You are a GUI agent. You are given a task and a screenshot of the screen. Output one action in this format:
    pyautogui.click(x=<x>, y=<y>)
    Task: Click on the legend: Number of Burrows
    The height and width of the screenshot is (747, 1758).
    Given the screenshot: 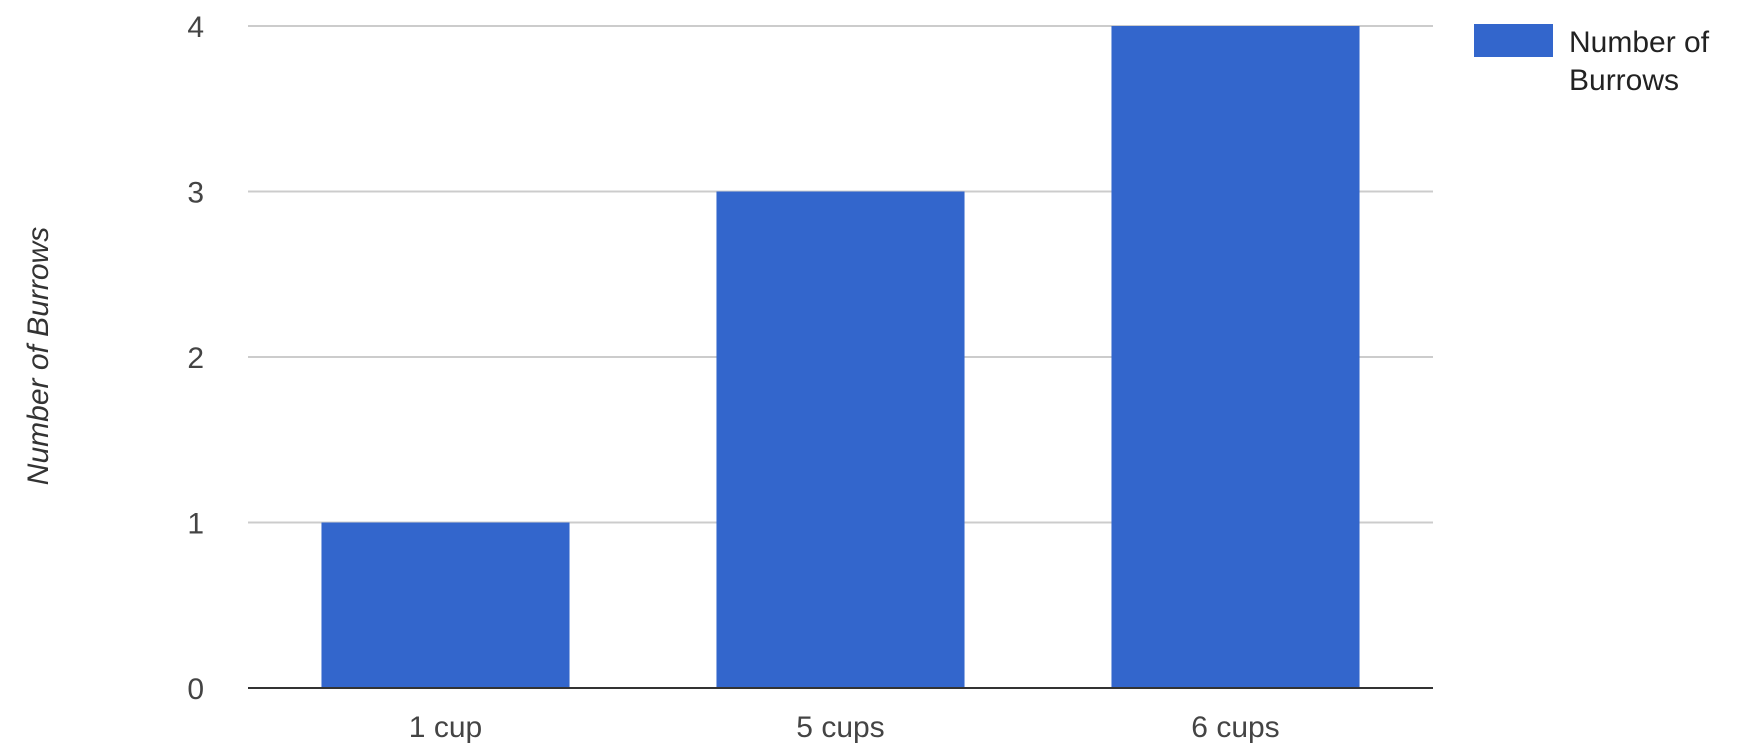 What is the action you would take?
    pyautogui.click(x=1595, y=60)
    